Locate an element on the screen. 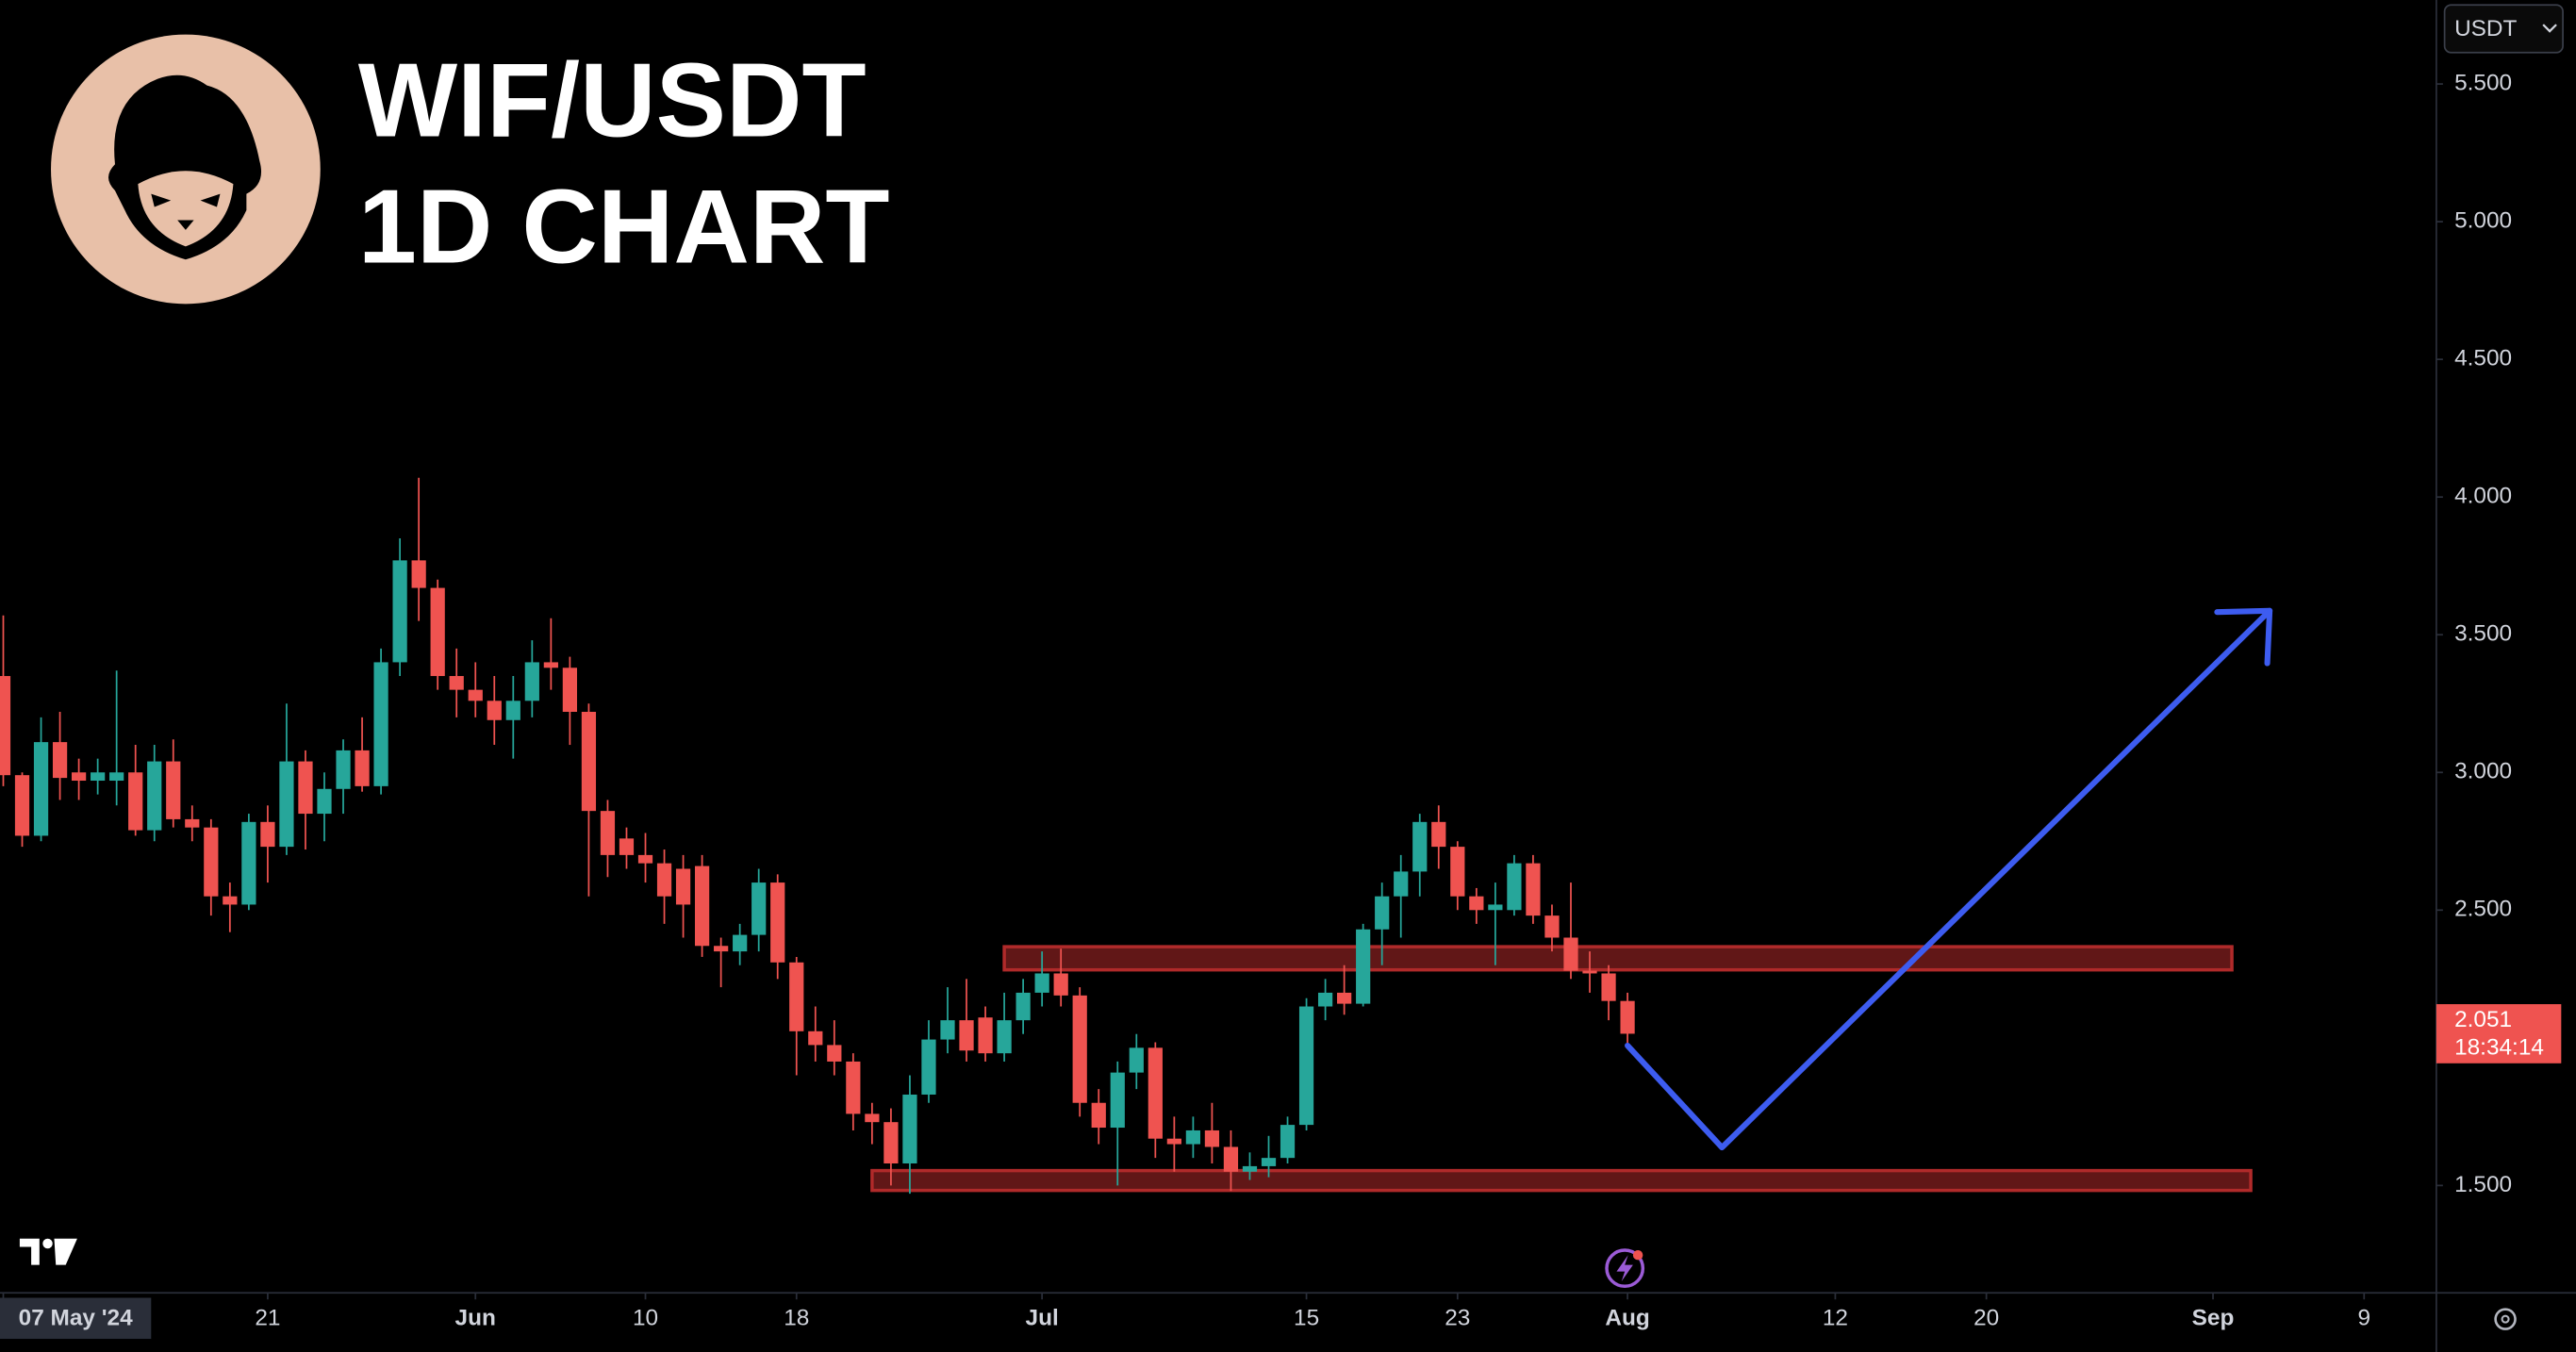 The width and height of the screenshot is (2576, 1352). y-tick-label: 1.500 is located at coordinates (2483, 1184).